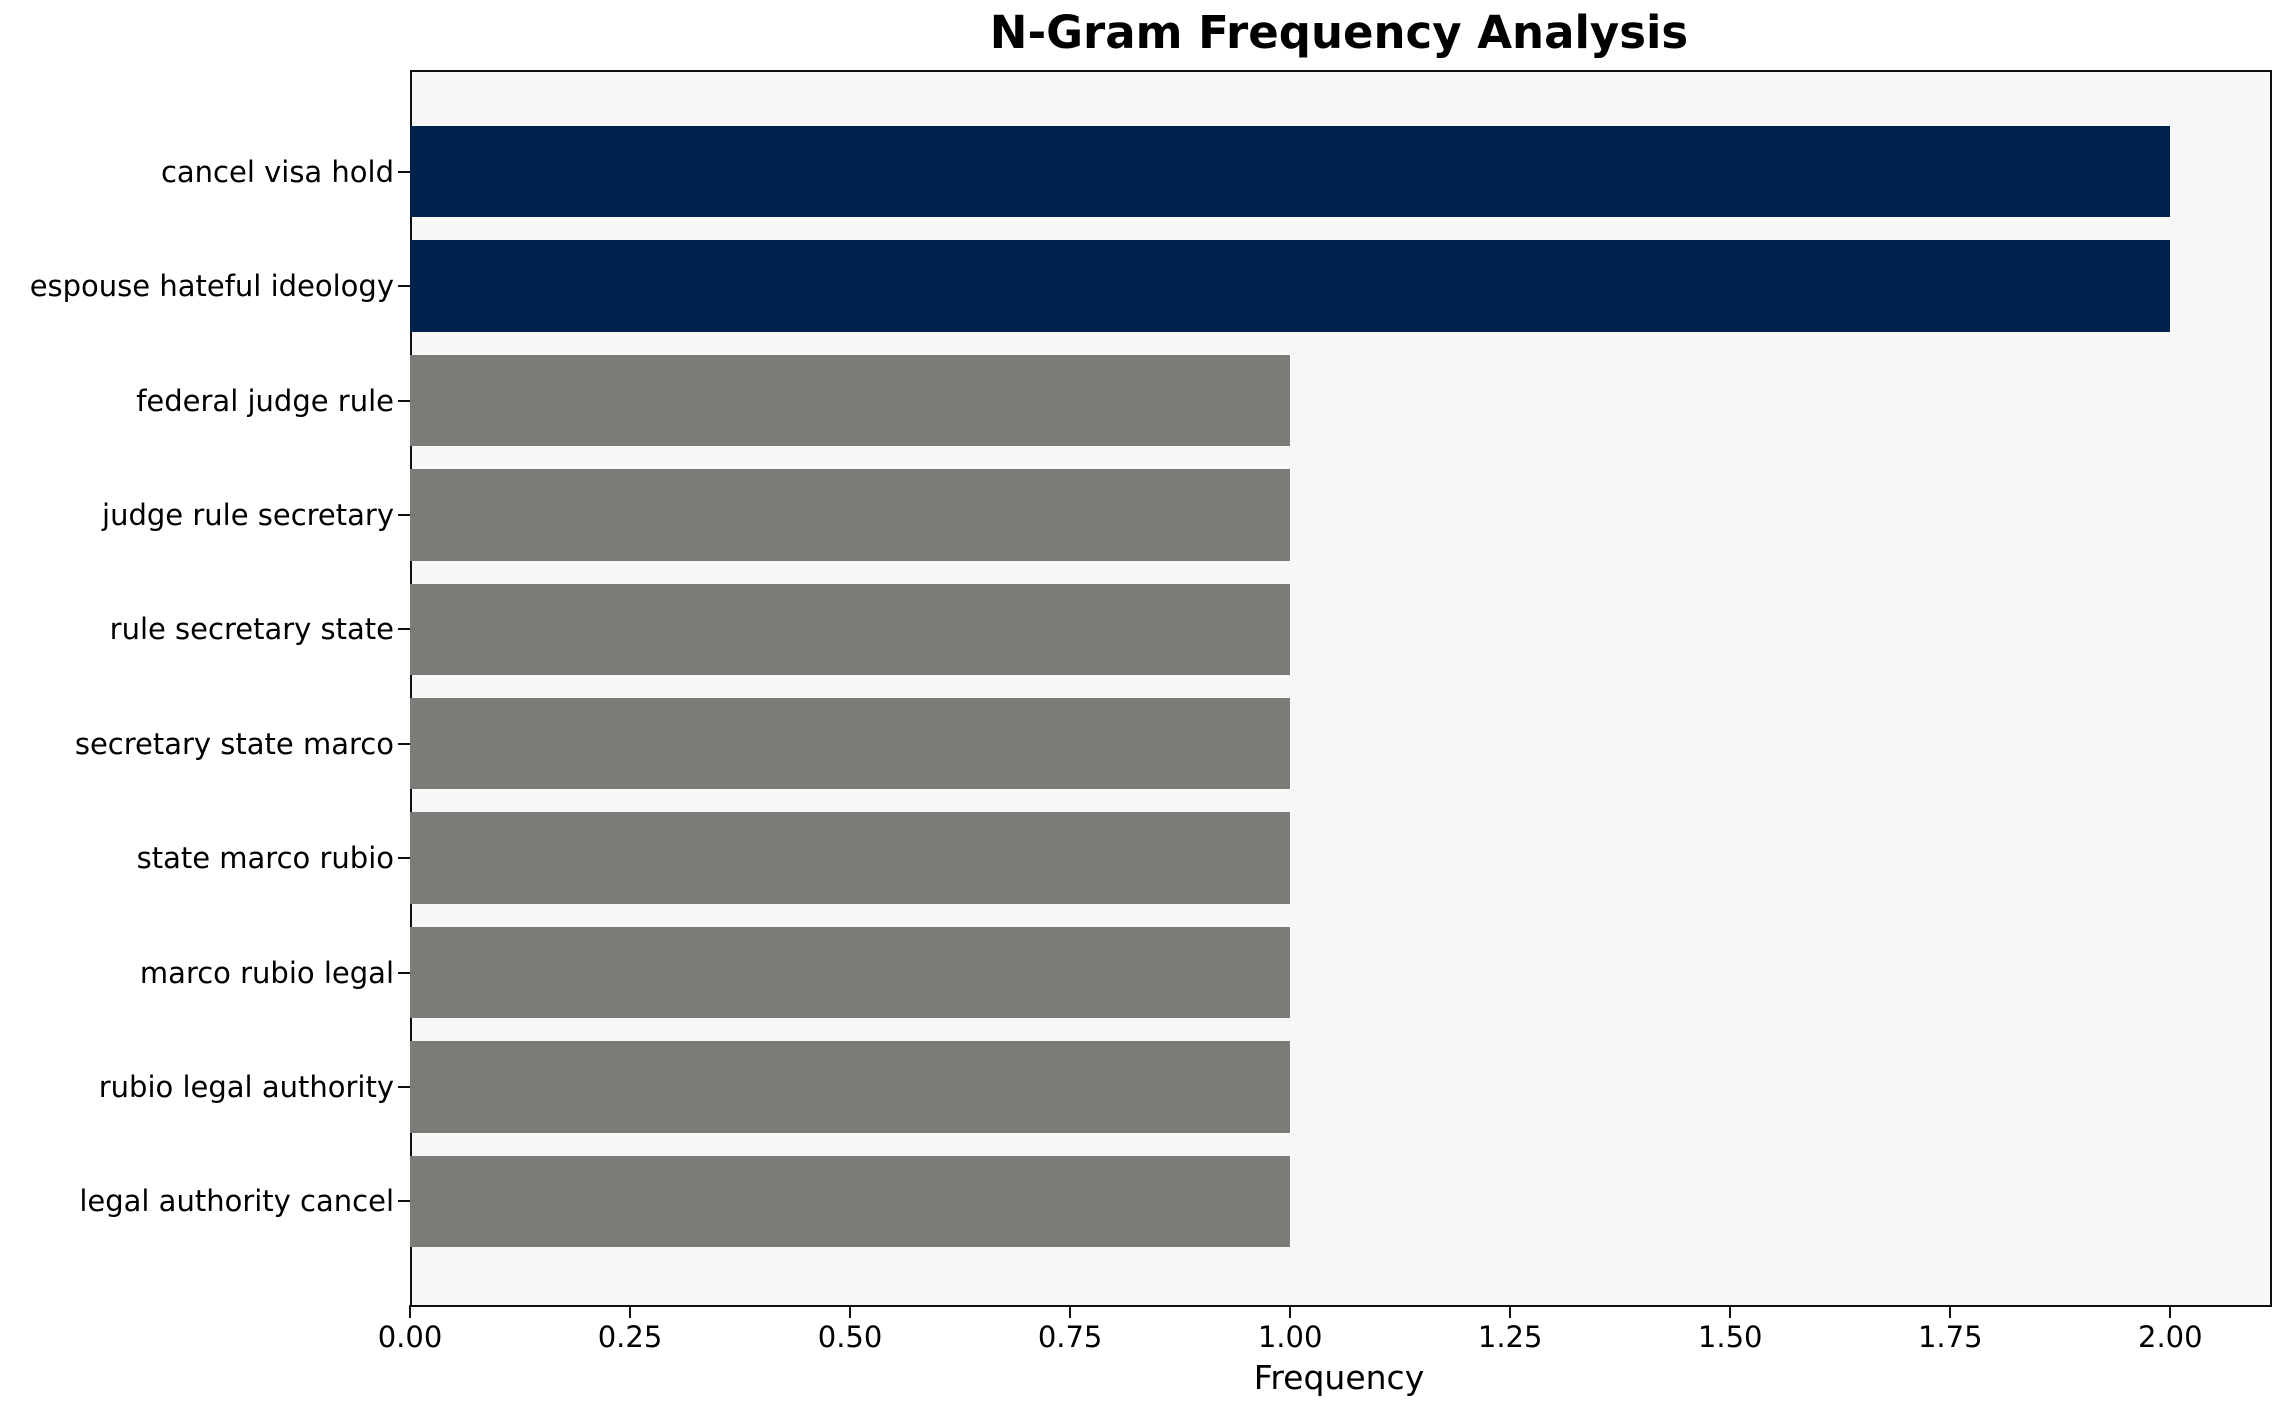  Describe the element at coordinates (277, 171) in the screenshot. I see `ytick-label: cancel visa hold` at that location.